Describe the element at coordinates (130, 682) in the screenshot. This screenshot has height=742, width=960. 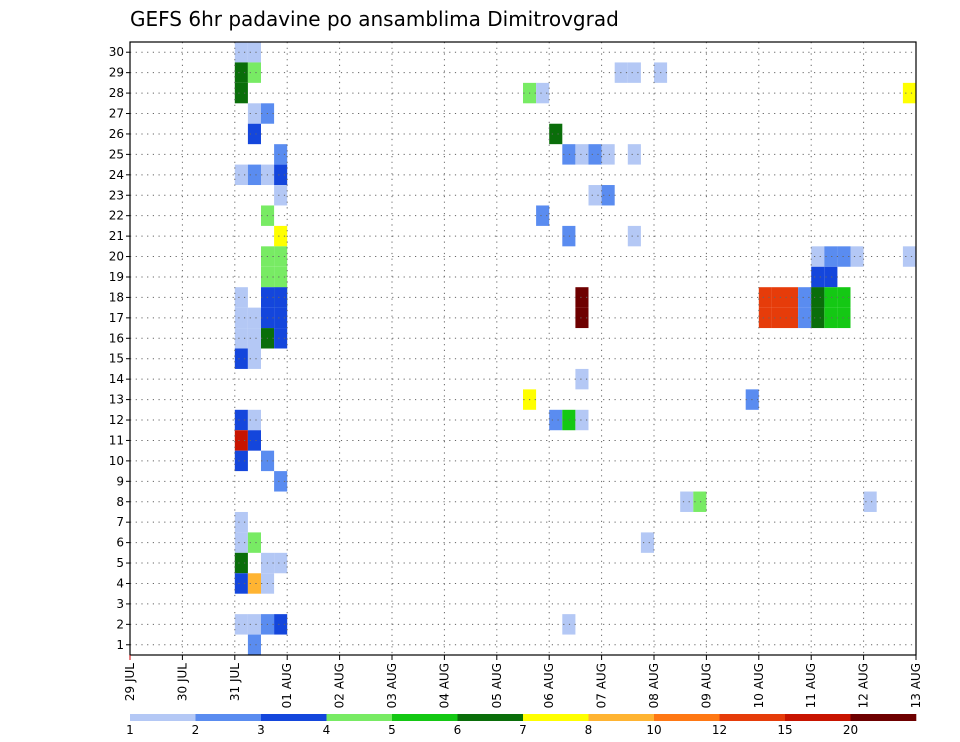
I see `x-tick-label: 29 JUL` at that location.